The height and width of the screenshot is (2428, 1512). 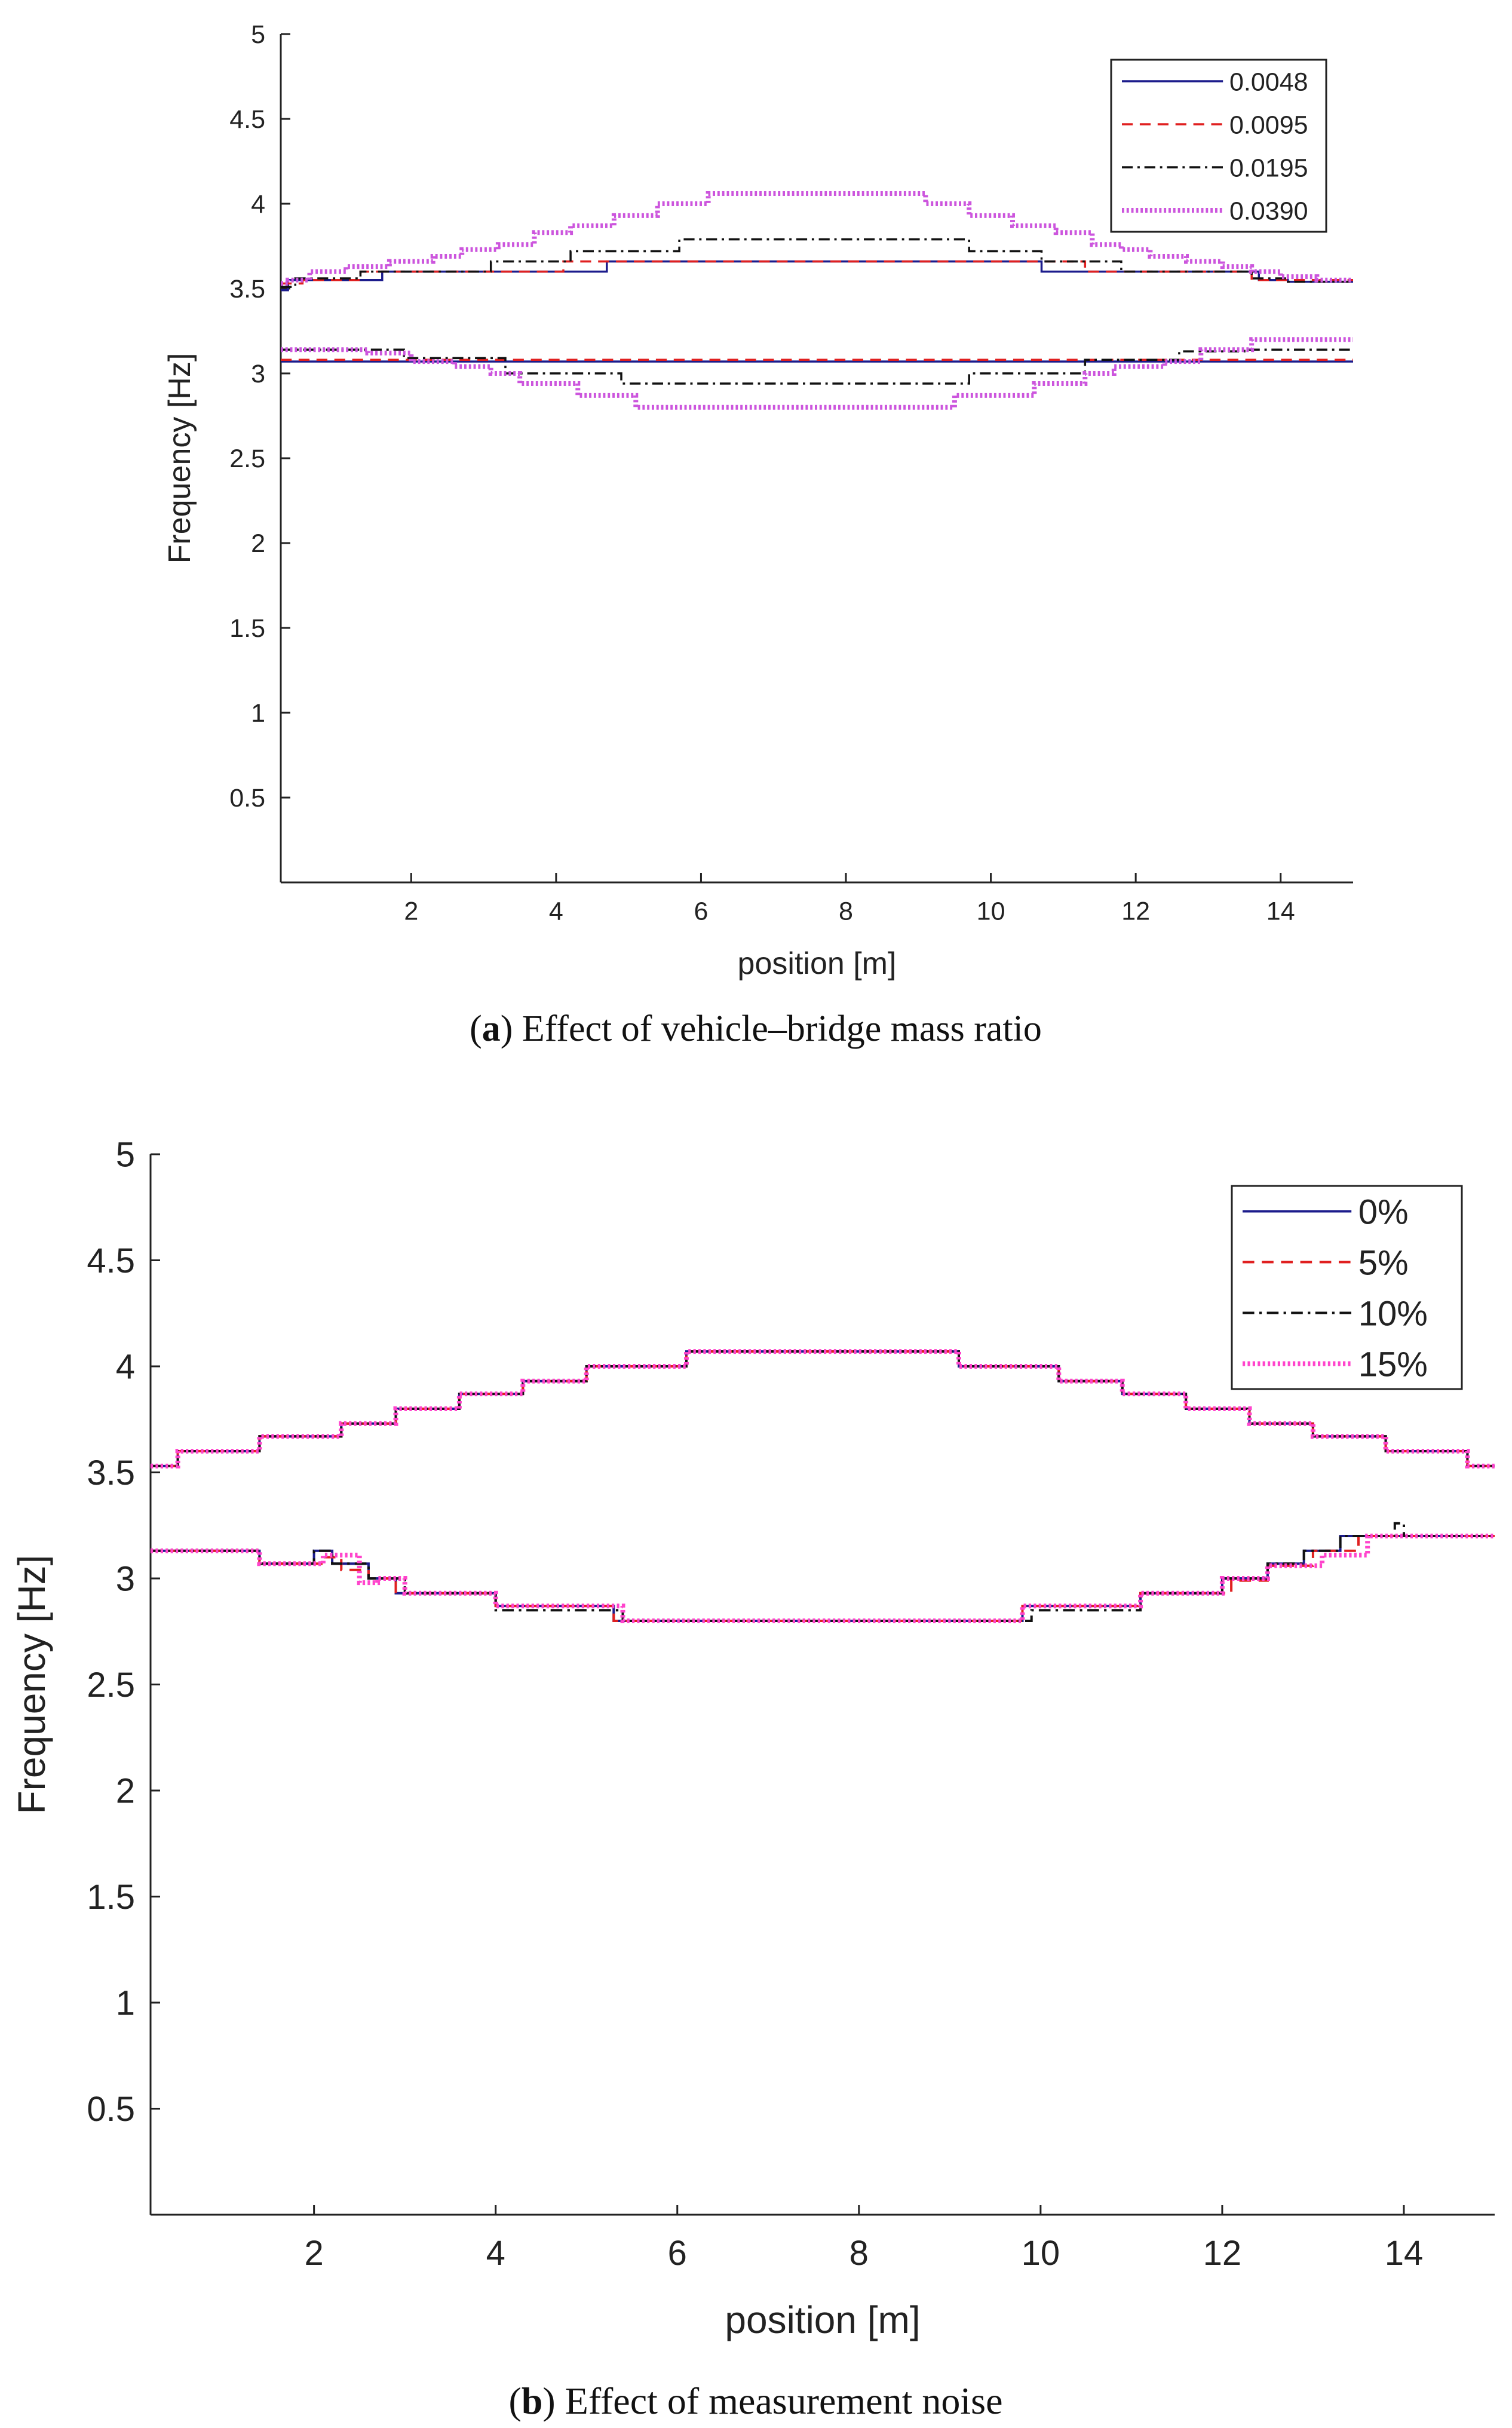 What do you see at coordinates (756, 1028) in the screenshot?
I see `figure-caption: (a) Effect of vehicle–bridge mass ratio` at bounding box center [756, 1028].